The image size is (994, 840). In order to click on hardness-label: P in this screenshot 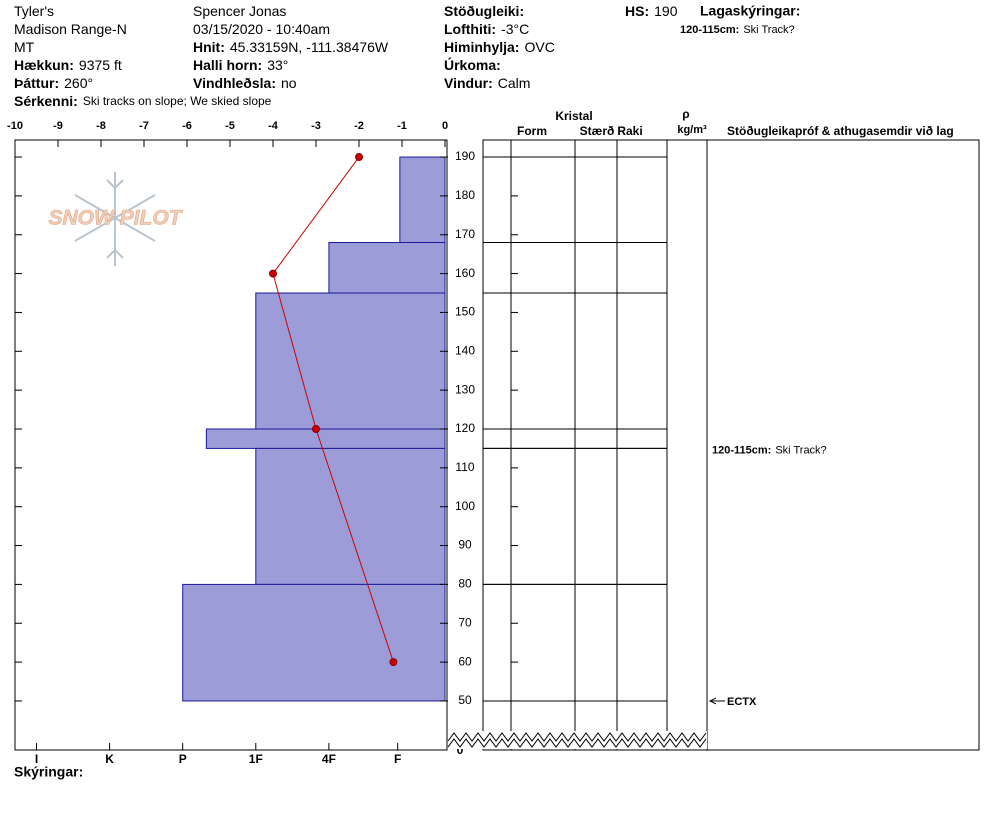, I will do `click(183, 759)`.